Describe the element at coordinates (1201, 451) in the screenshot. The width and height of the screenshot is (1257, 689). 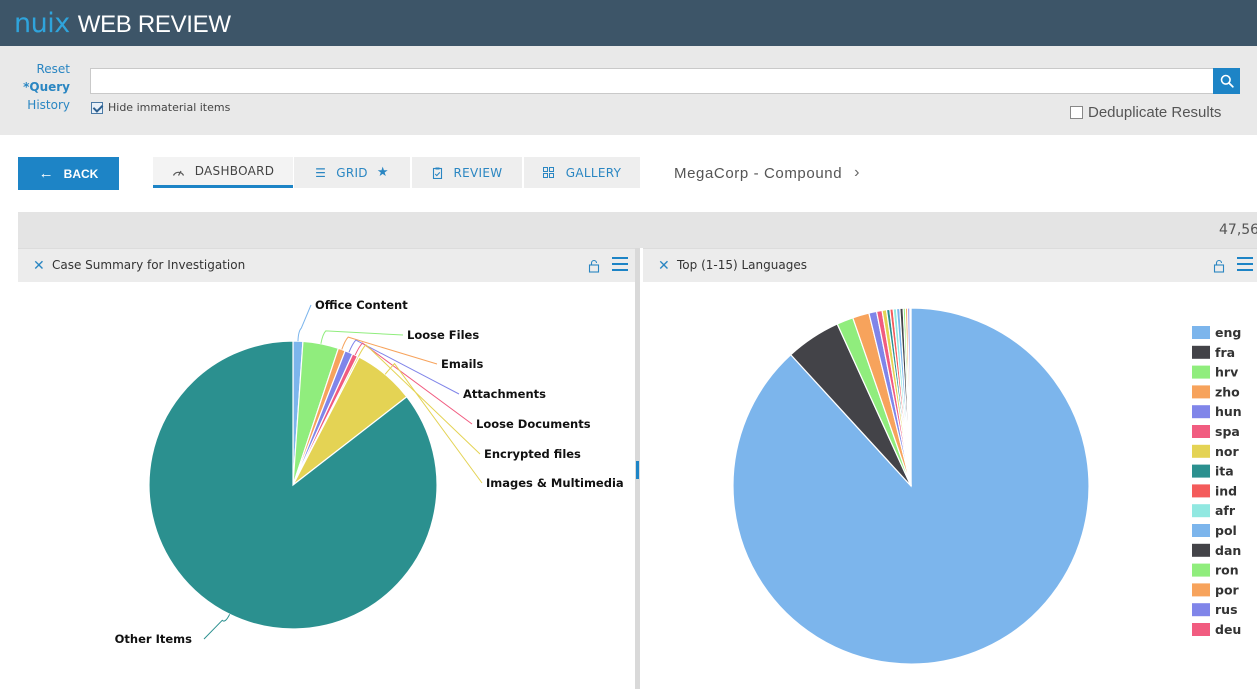
I see `legend-swatch-nor` at that location.